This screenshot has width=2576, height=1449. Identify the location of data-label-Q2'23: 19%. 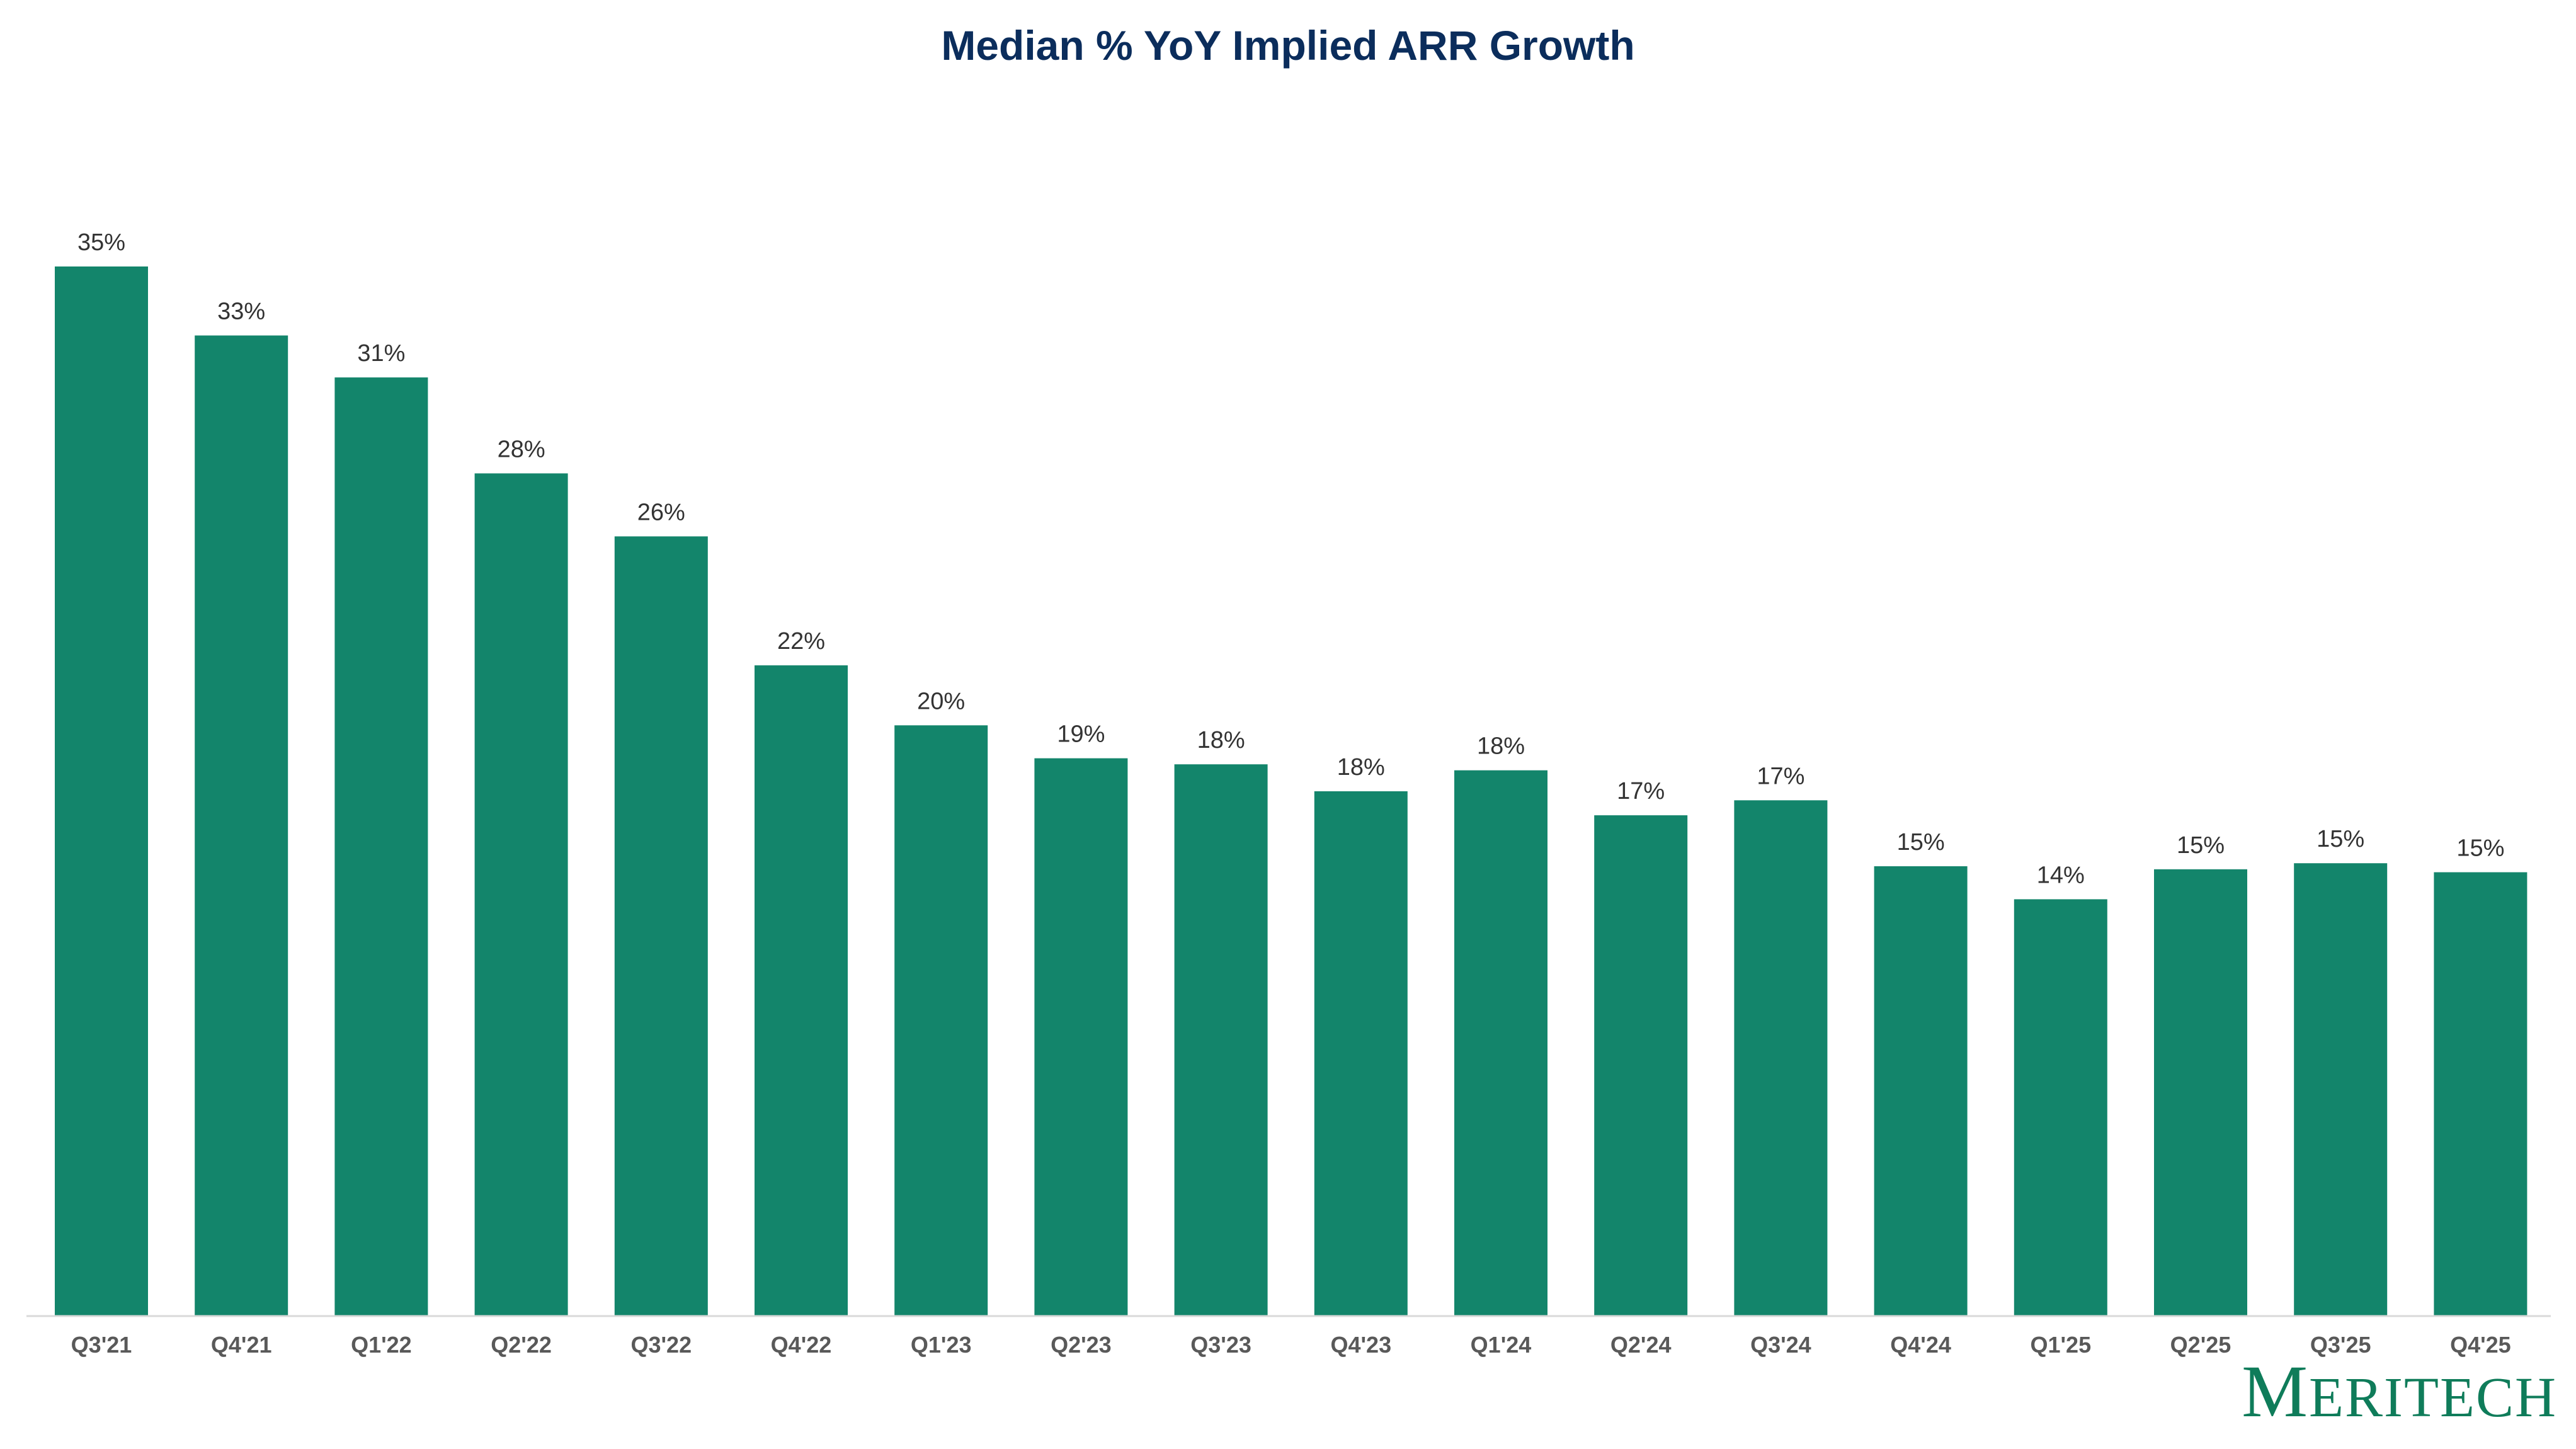
(1081, 734).